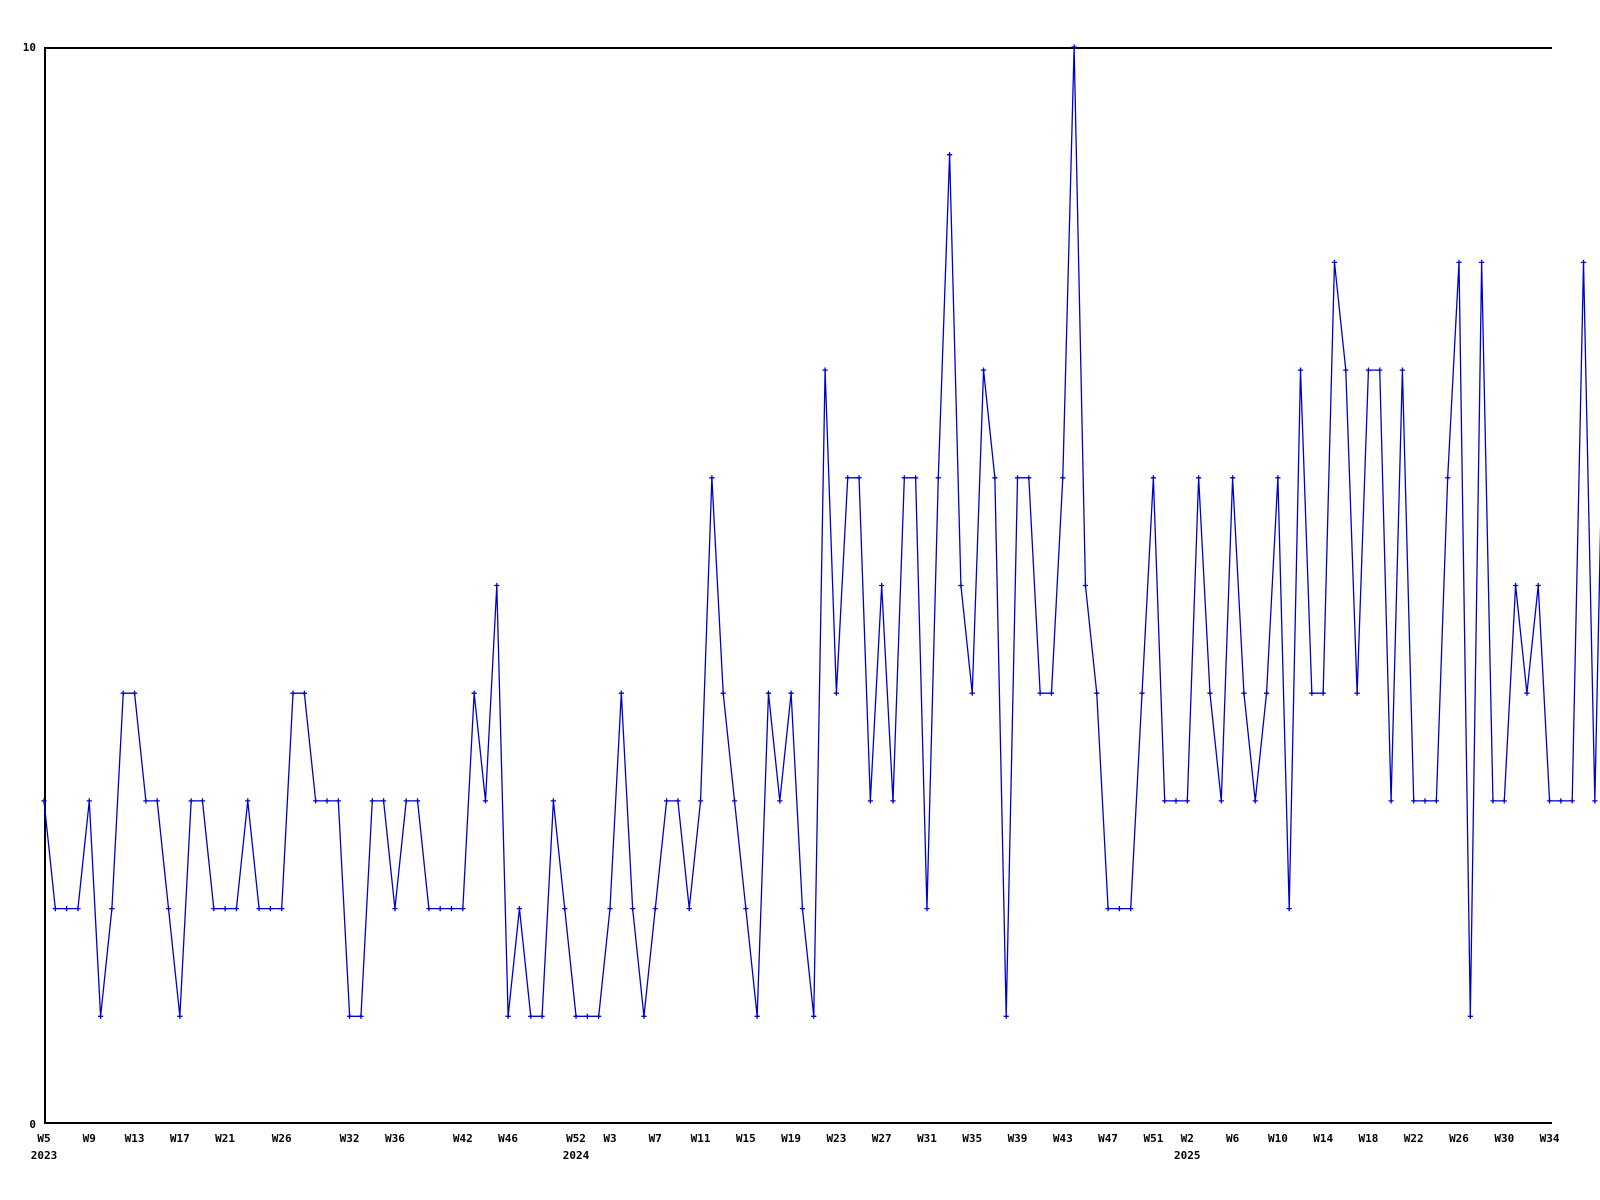  What do you see at coordinates (462, 1138) in the screenshot?
I see `x-axis-tick-label: W42` at bounding box center [462, 1138].